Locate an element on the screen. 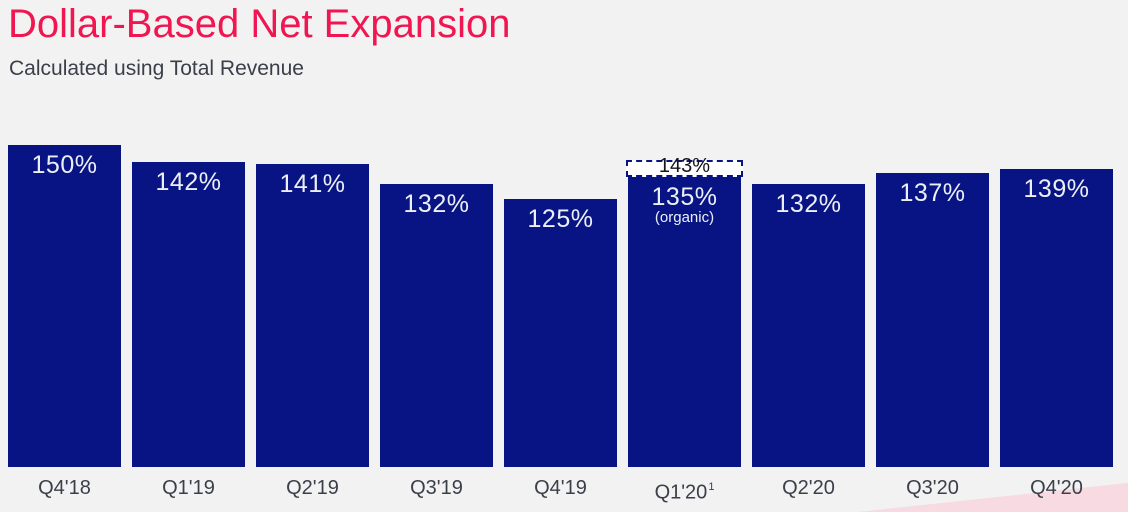 This screenshot has height=512, width=1128. bar: 137% is located at coordinates (932, 319).